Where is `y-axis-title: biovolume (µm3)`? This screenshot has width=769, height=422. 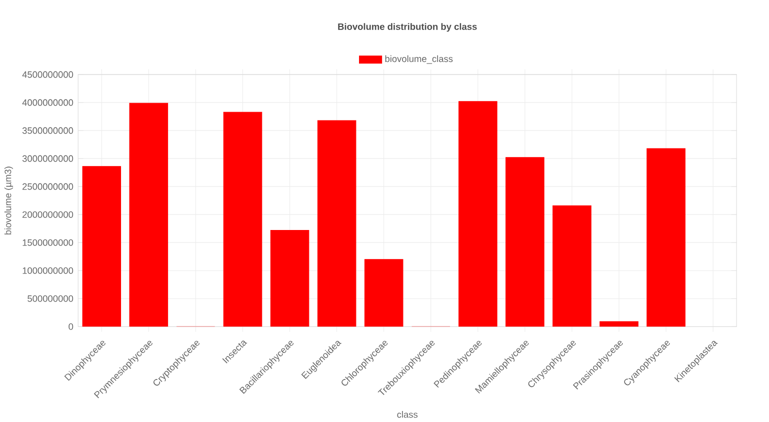 y-axis-title: biovolume (µm3) is located at coordinates (9, 200).